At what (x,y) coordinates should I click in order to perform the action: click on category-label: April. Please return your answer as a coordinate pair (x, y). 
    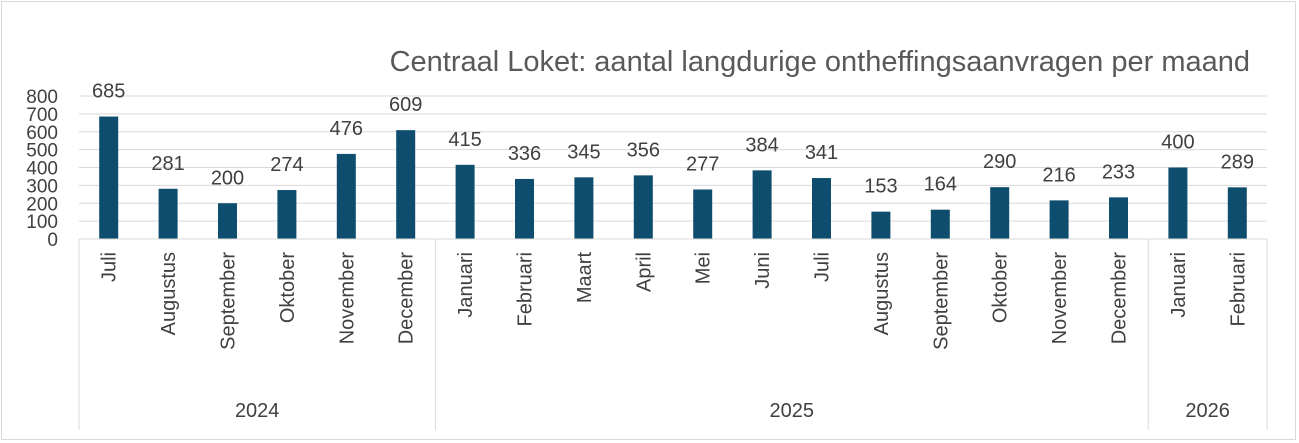
    Looking at the image, I should click on (644, 272).